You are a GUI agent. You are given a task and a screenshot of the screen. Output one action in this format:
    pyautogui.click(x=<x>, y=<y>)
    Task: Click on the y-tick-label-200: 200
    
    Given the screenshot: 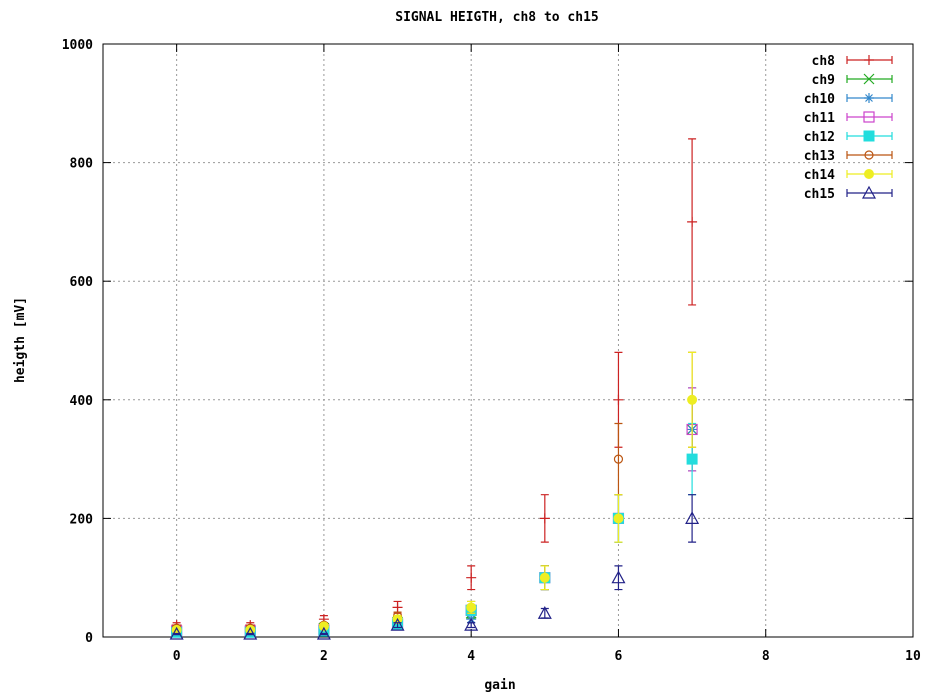 What is the action you would take?
    pyautogui.click(x=82, y=519)
    